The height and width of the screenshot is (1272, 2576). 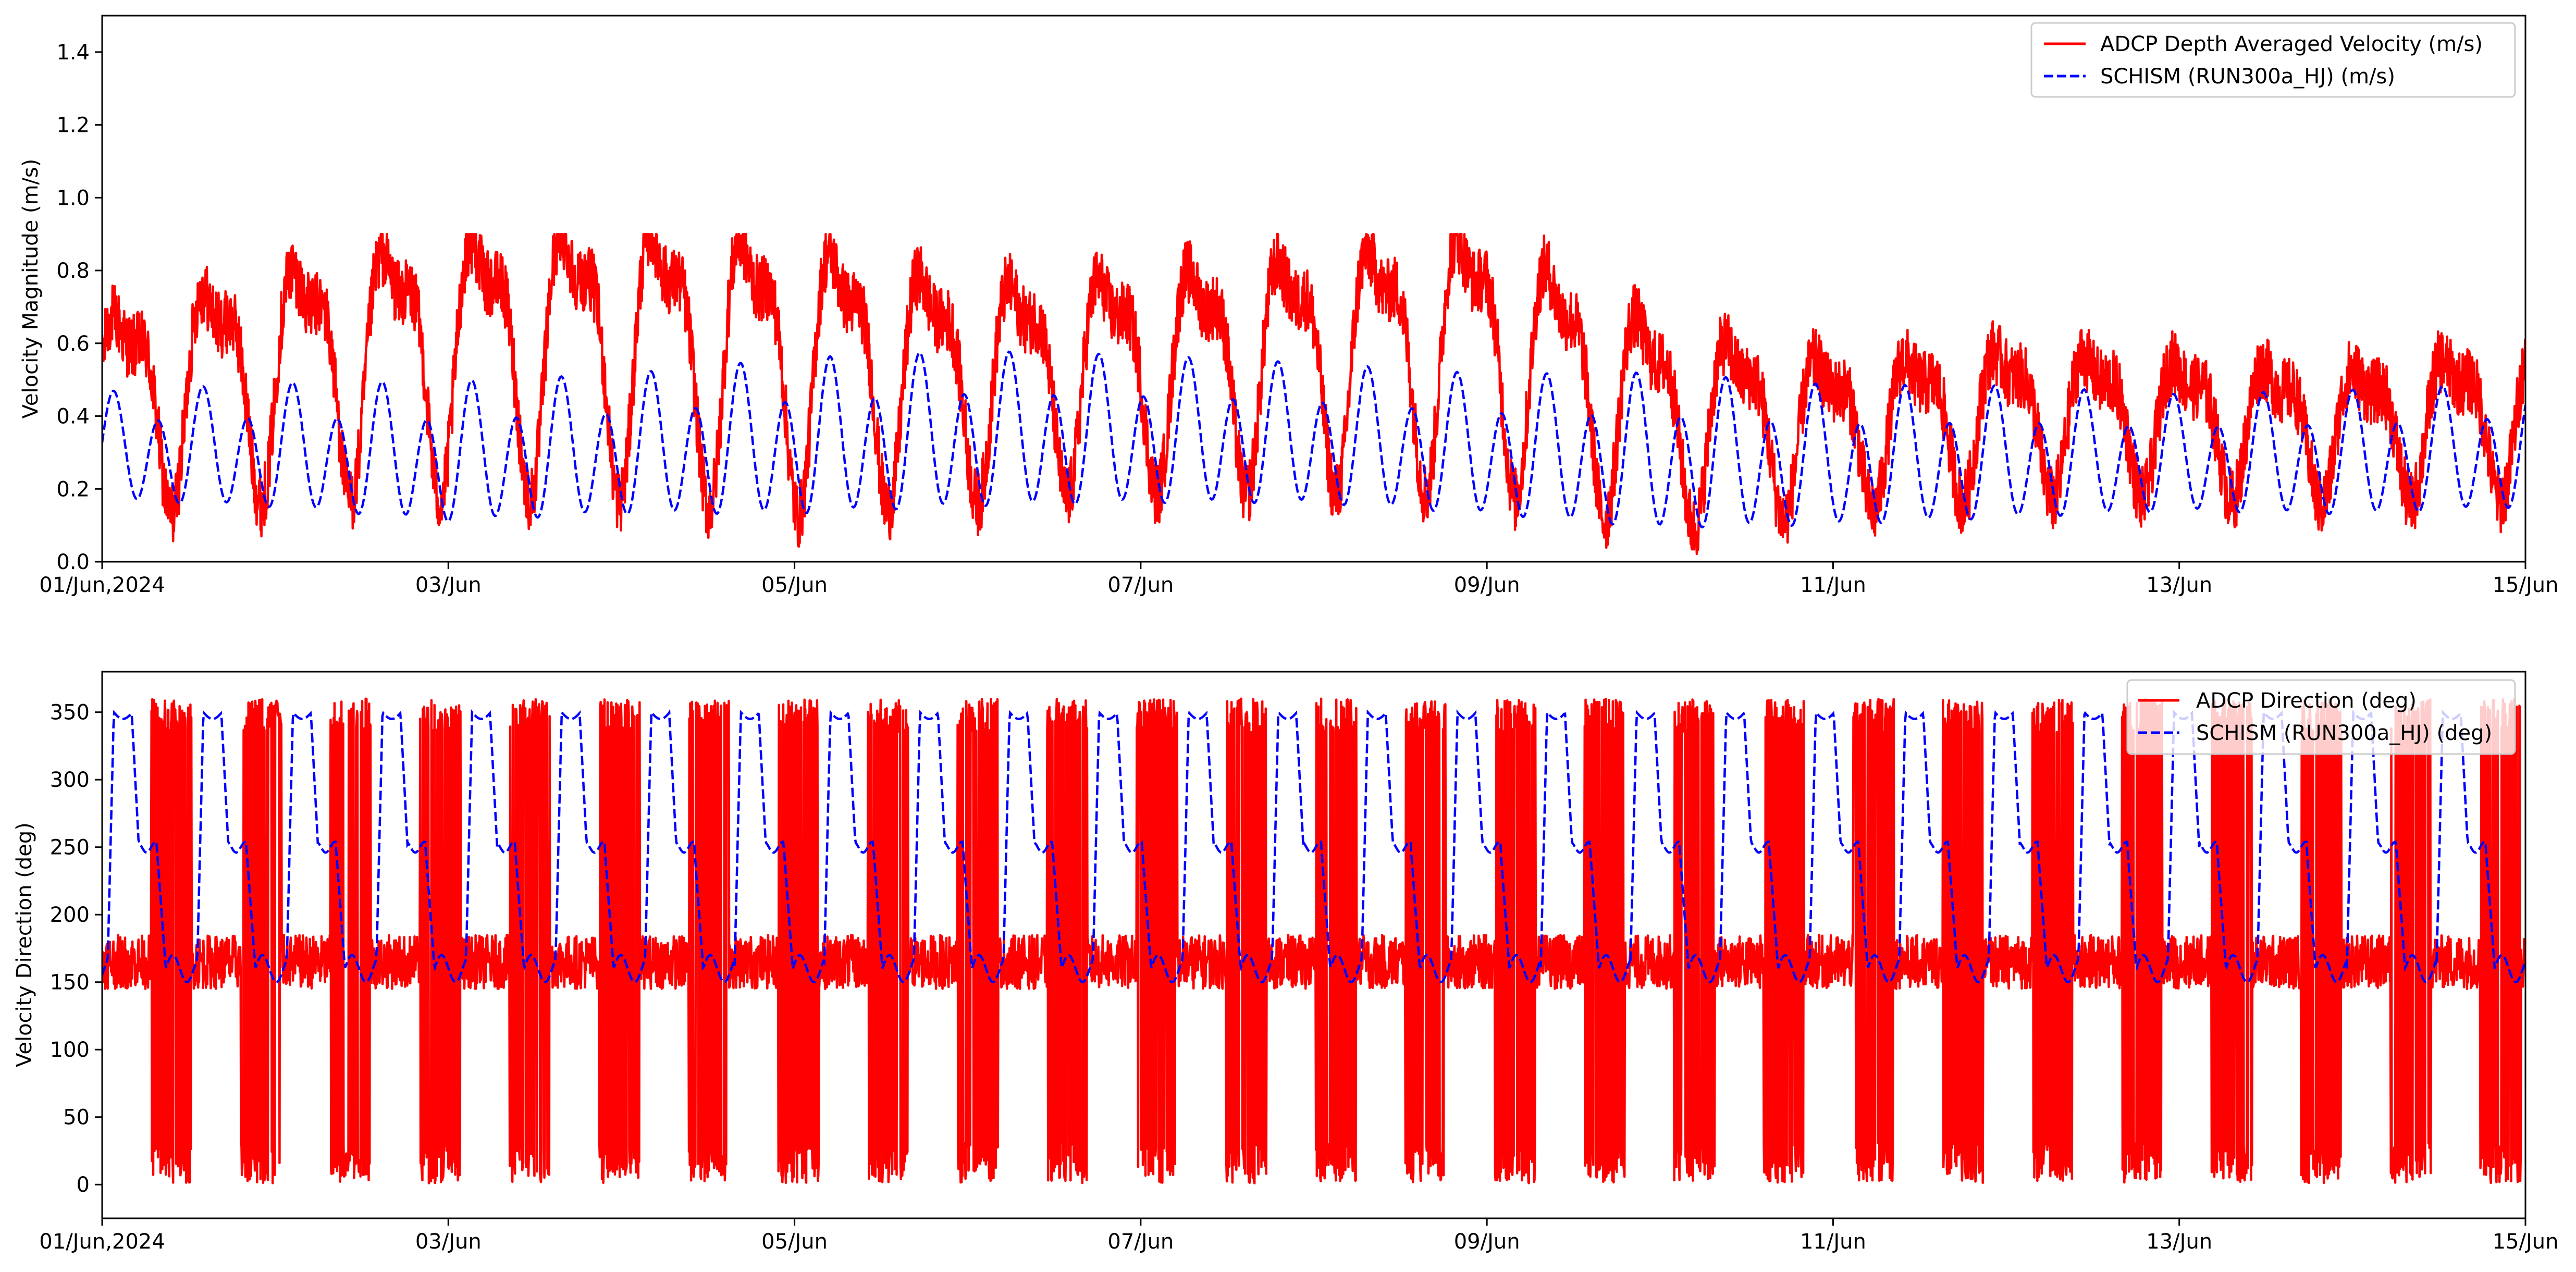 What do you see at coordinates (70, 983) in the screenshot?
I see `direction-y-tick-label: 150` at bounding box center [70, 983].